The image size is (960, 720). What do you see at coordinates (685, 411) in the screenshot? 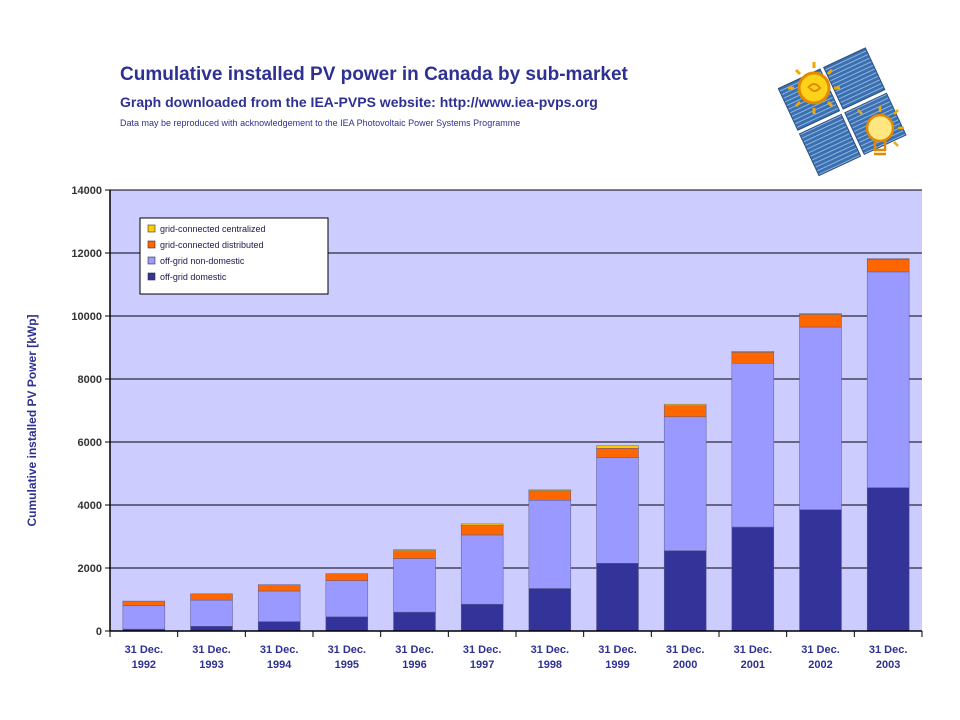
I see `bar-grid-connected-distributed-2000` at bounding box center [685, 411].